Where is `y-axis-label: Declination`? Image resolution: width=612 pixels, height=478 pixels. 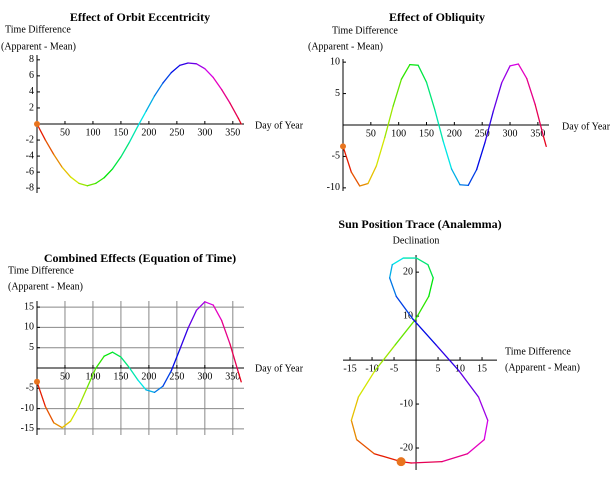
y-axis-label: Declination is located at coordinates (416, 240).